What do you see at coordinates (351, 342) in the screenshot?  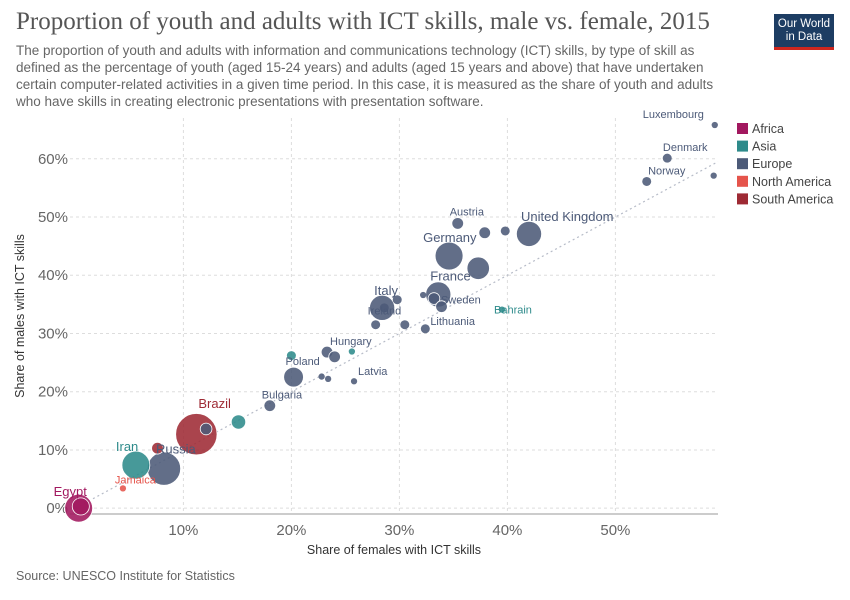 I see `point-label: Hungary` at bounding box center [351, 342].